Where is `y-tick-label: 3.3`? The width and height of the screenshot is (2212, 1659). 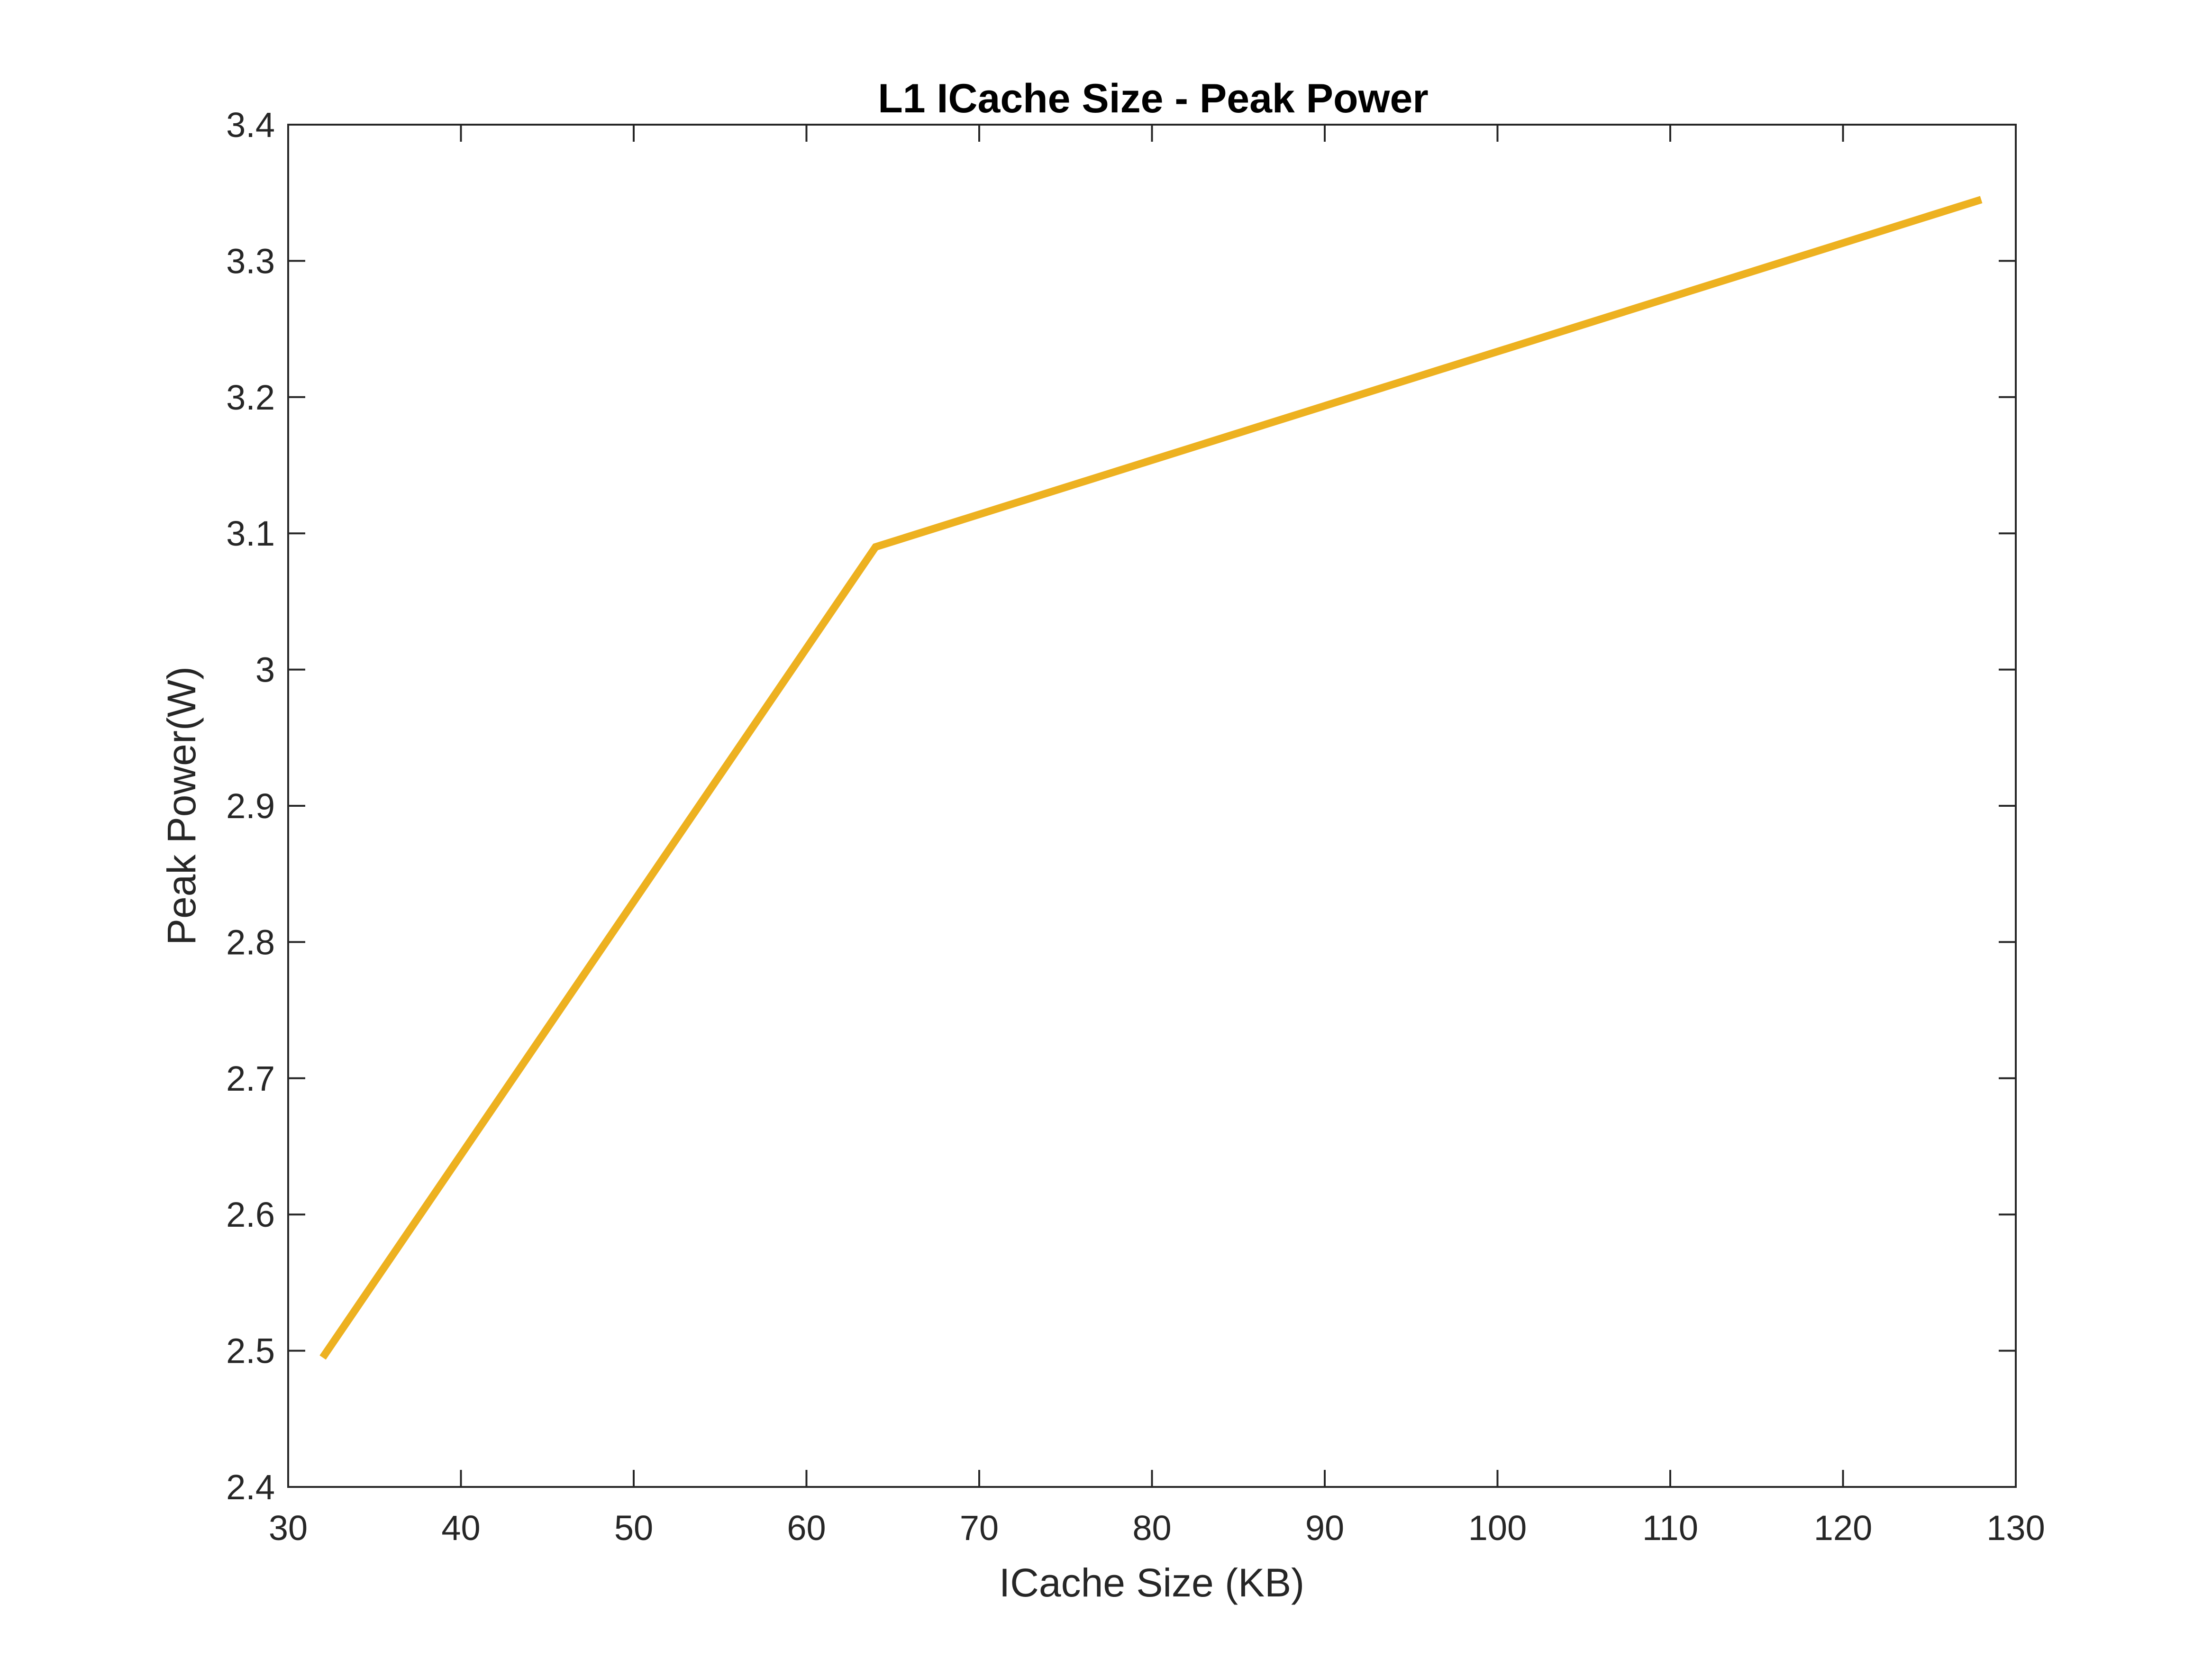
y-tick-label: 3.3 is located at coordinates (250, 261).